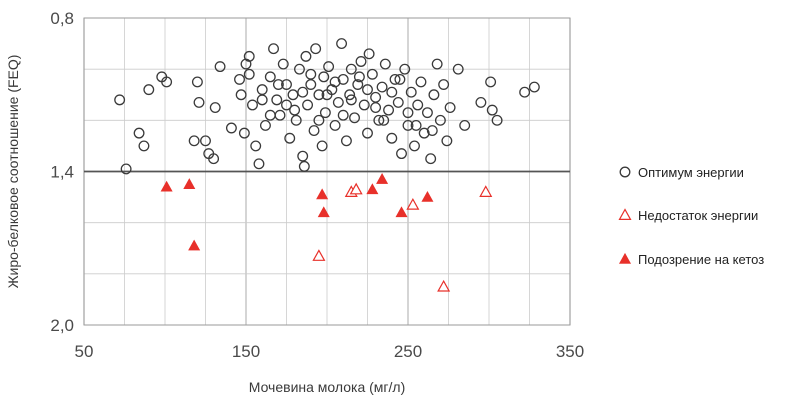 The width and height of the screenshot is (806, 409). I want to click on y-tick-label: 2,0, so click(62, 325).